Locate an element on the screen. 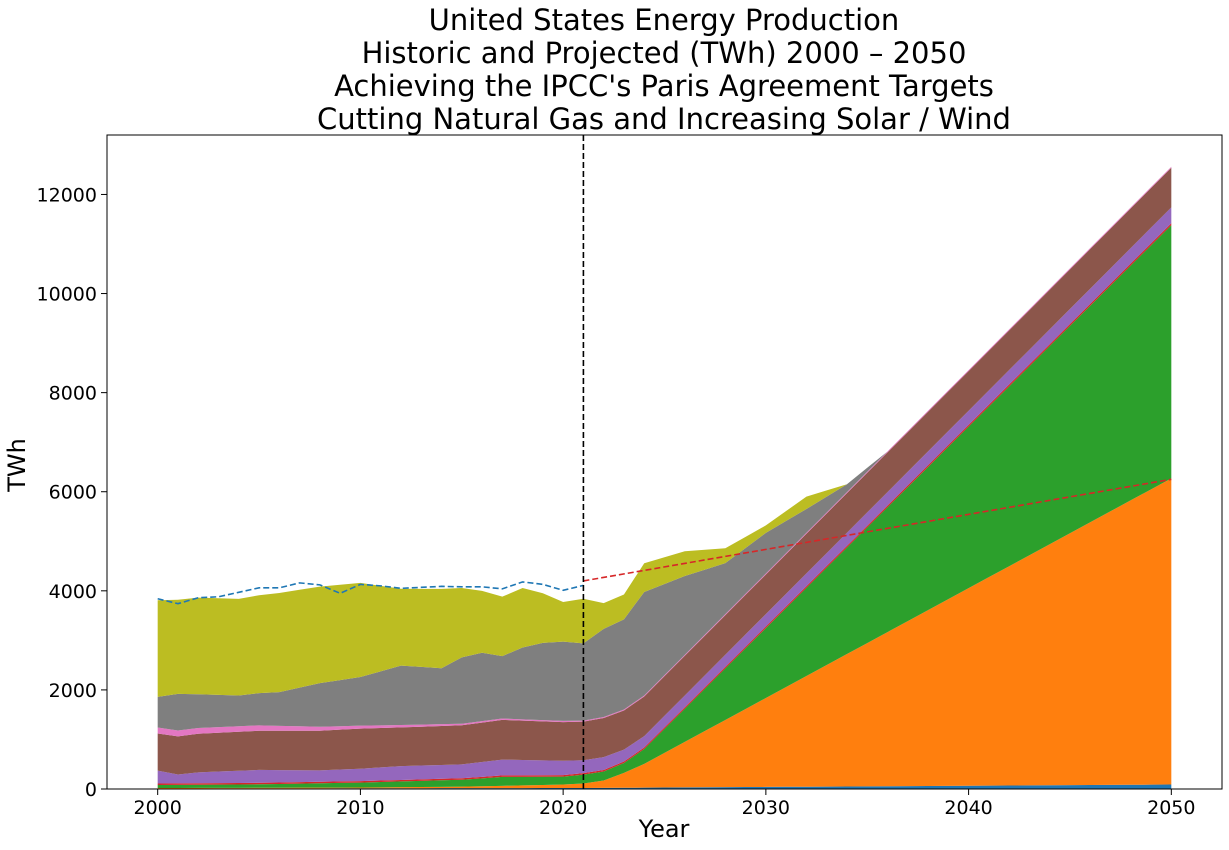  x-tick-label: 2030 is located at coordinates (766, 808).